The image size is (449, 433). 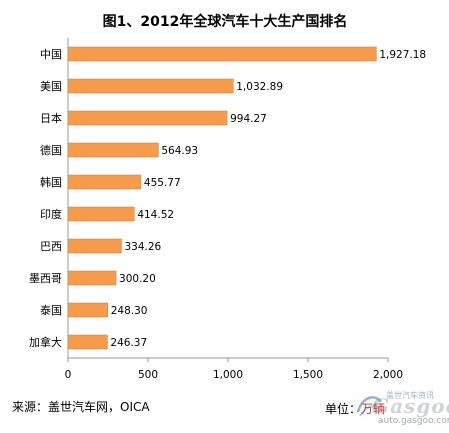 What do you see at coordinates (179, 151) in the screenshot?
I see `value-label: 564.93` at bounding box center [179, 151].